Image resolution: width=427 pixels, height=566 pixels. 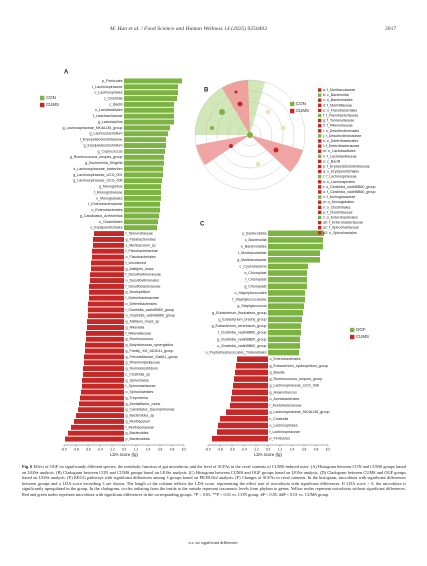 What do you see at coordinates (256, 449) in the screenshot?
I see `x-tick-label: -1.2` at bounding box center [256, 449].